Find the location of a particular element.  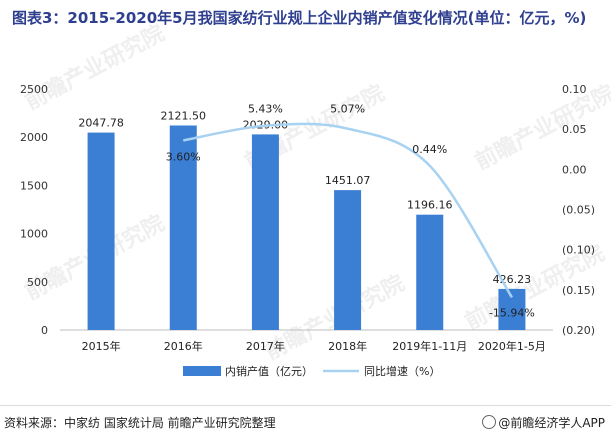

y-left-tick-label: 1000 is located at coordinates (34, 234).